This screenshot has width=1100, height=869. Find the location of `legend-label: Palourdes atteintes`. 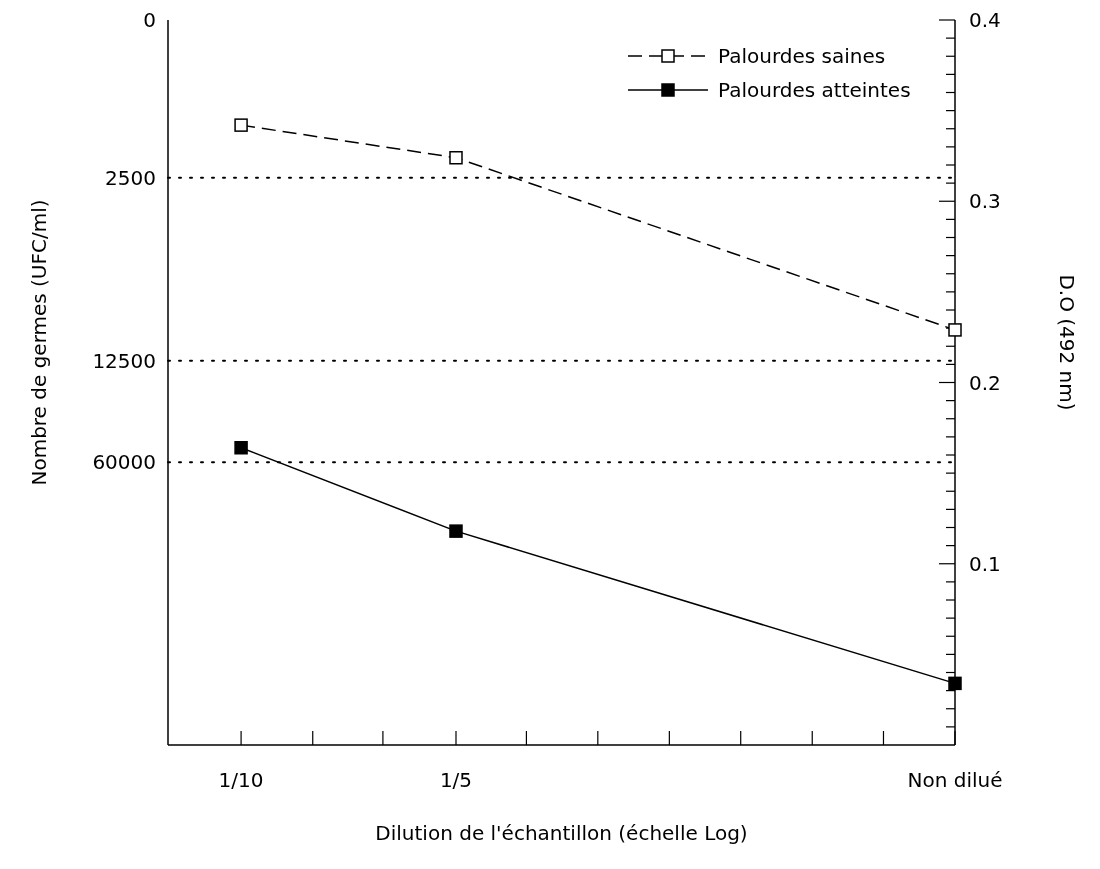

legend-label: Palourdes atteintes is located at coordinates (814, 90).